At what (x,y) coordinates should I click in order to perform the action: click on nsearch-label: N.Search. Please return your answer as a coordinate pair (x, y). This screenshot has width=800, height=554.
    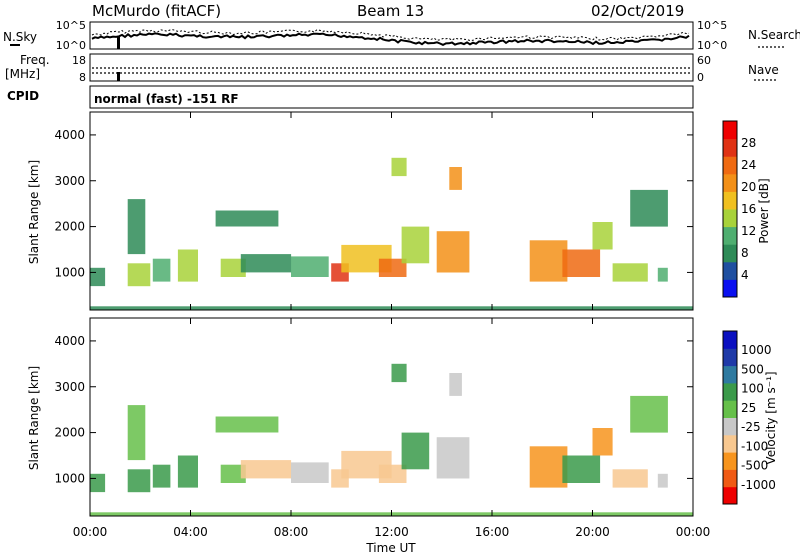
    Looking at the image, I should click on (774, 35).